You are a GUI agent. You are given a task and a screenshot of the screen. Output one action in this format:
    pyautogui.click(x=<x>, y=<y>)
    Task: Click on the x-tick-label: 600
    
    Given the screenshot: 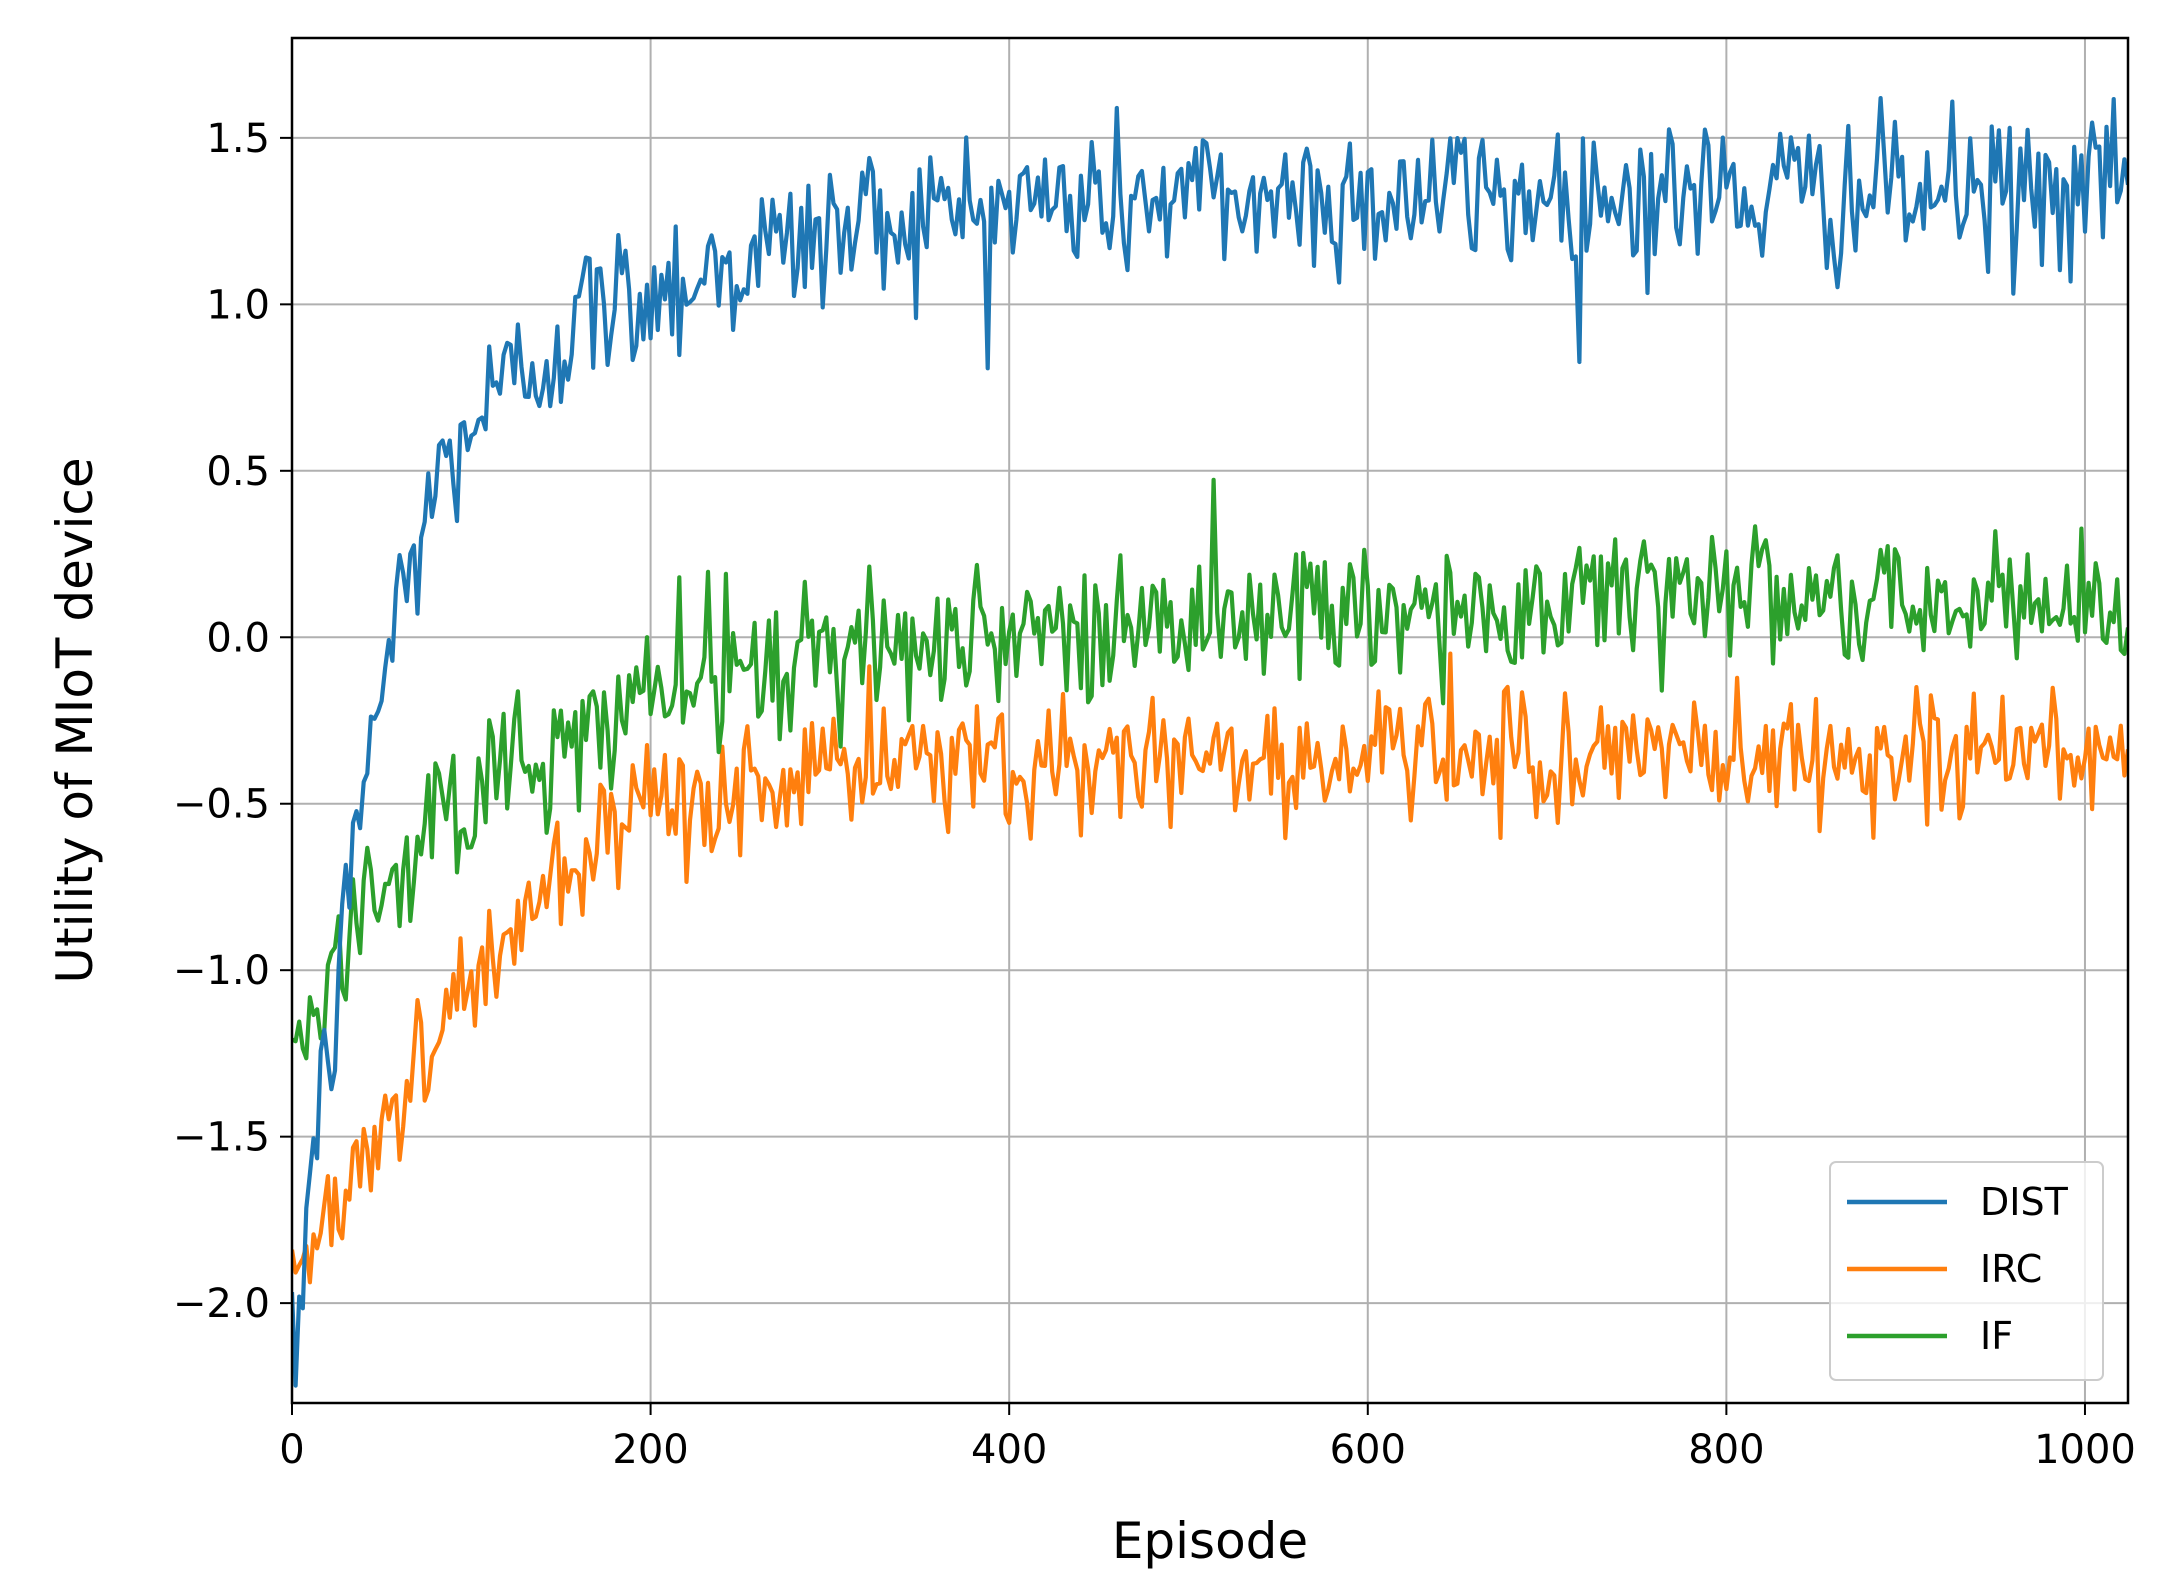 What is the action you would take?
    pyautogui.click(x=1368, y=1450)
    